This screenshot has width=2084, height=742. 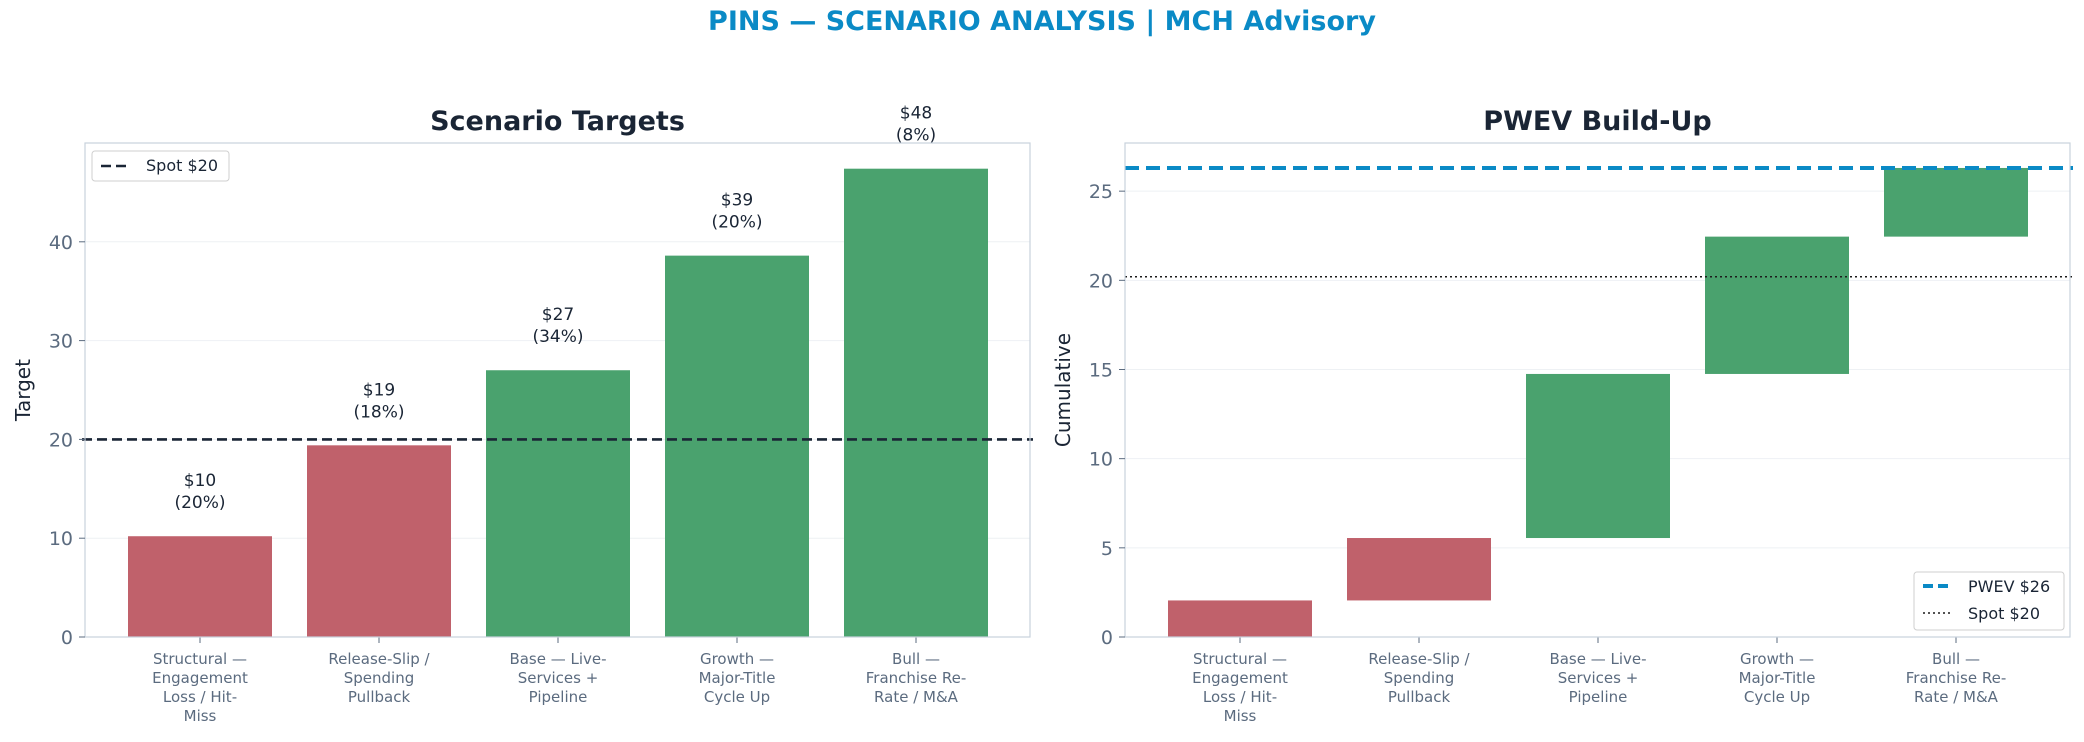 What do you see at coordinates (200, 481) in the screenshot?
I see `data-label: $10` at bounding box center [200, 481].